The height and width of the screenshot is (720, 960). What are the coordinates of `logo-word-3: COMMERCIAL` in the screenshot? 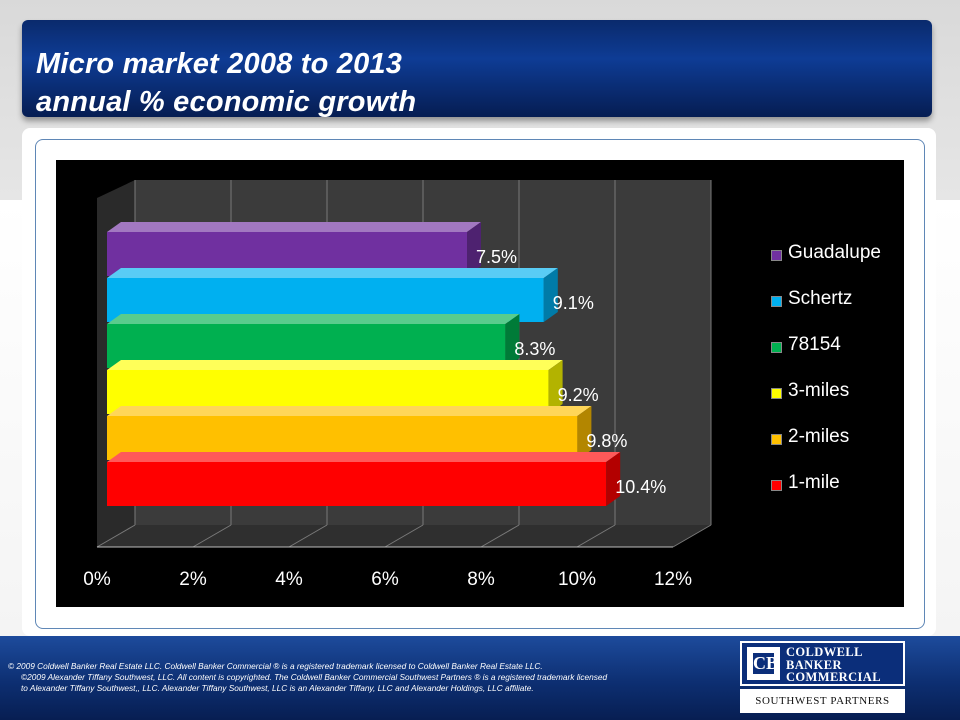 It's located at (833, 677).